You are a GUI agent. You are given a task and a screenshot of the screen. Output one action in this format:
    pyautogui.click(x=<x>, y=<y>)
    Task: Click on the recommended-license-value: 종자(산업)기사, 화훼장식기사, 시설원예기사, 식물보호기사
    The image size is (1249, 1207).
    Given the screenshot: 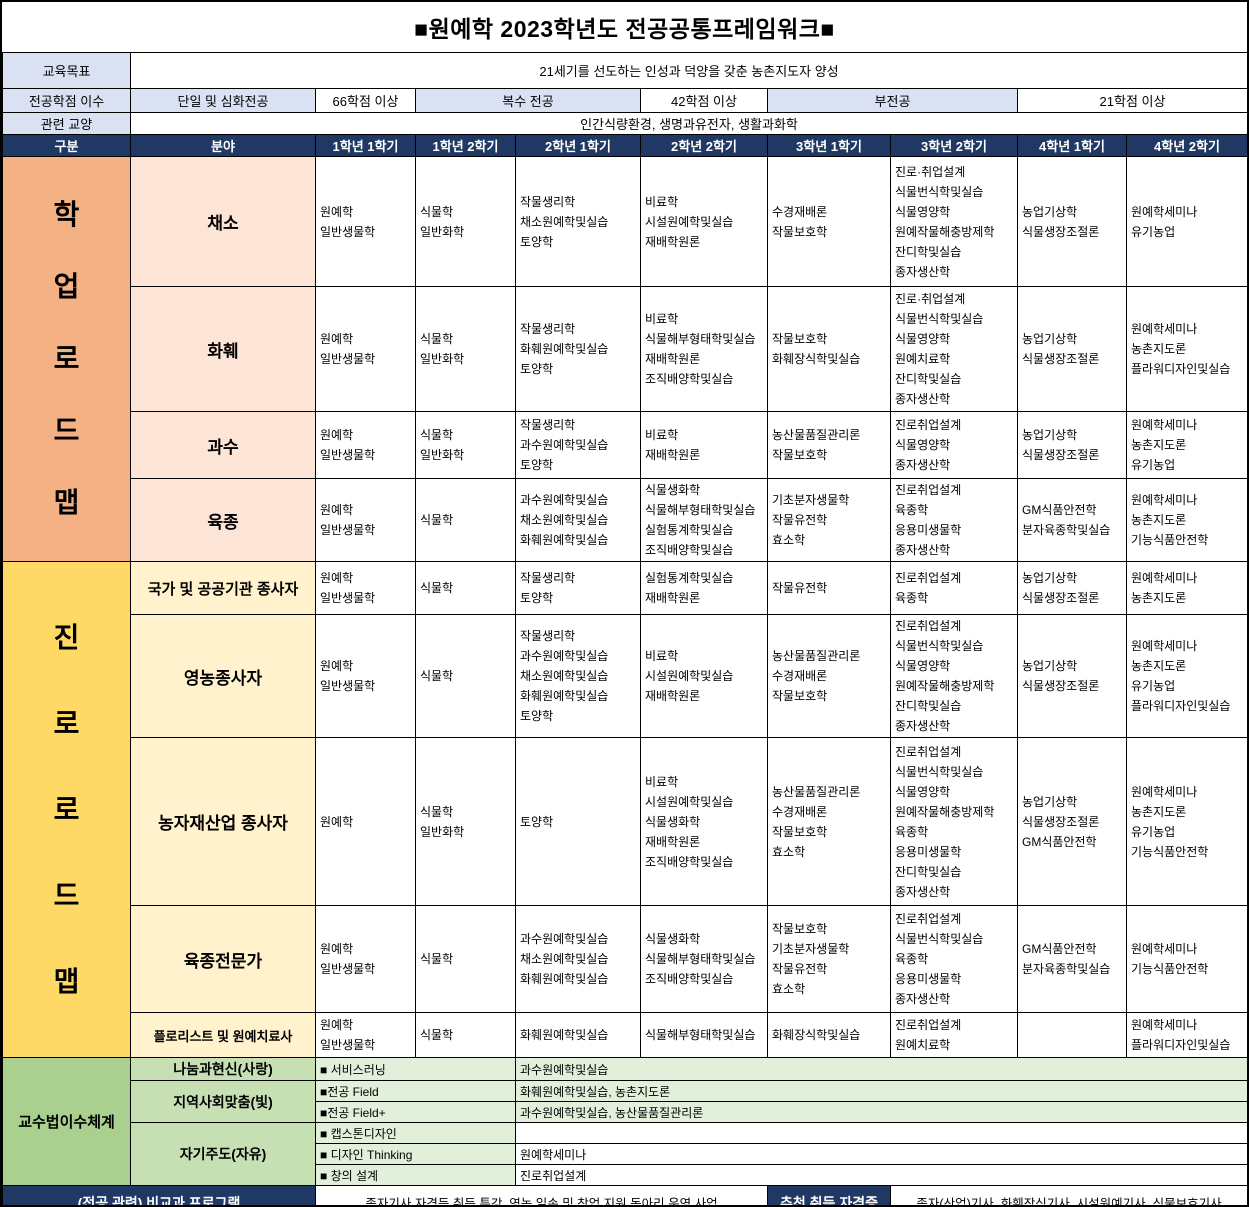 What is the action you would take?
    pyautogui.click(x=1068, y=1195)
    